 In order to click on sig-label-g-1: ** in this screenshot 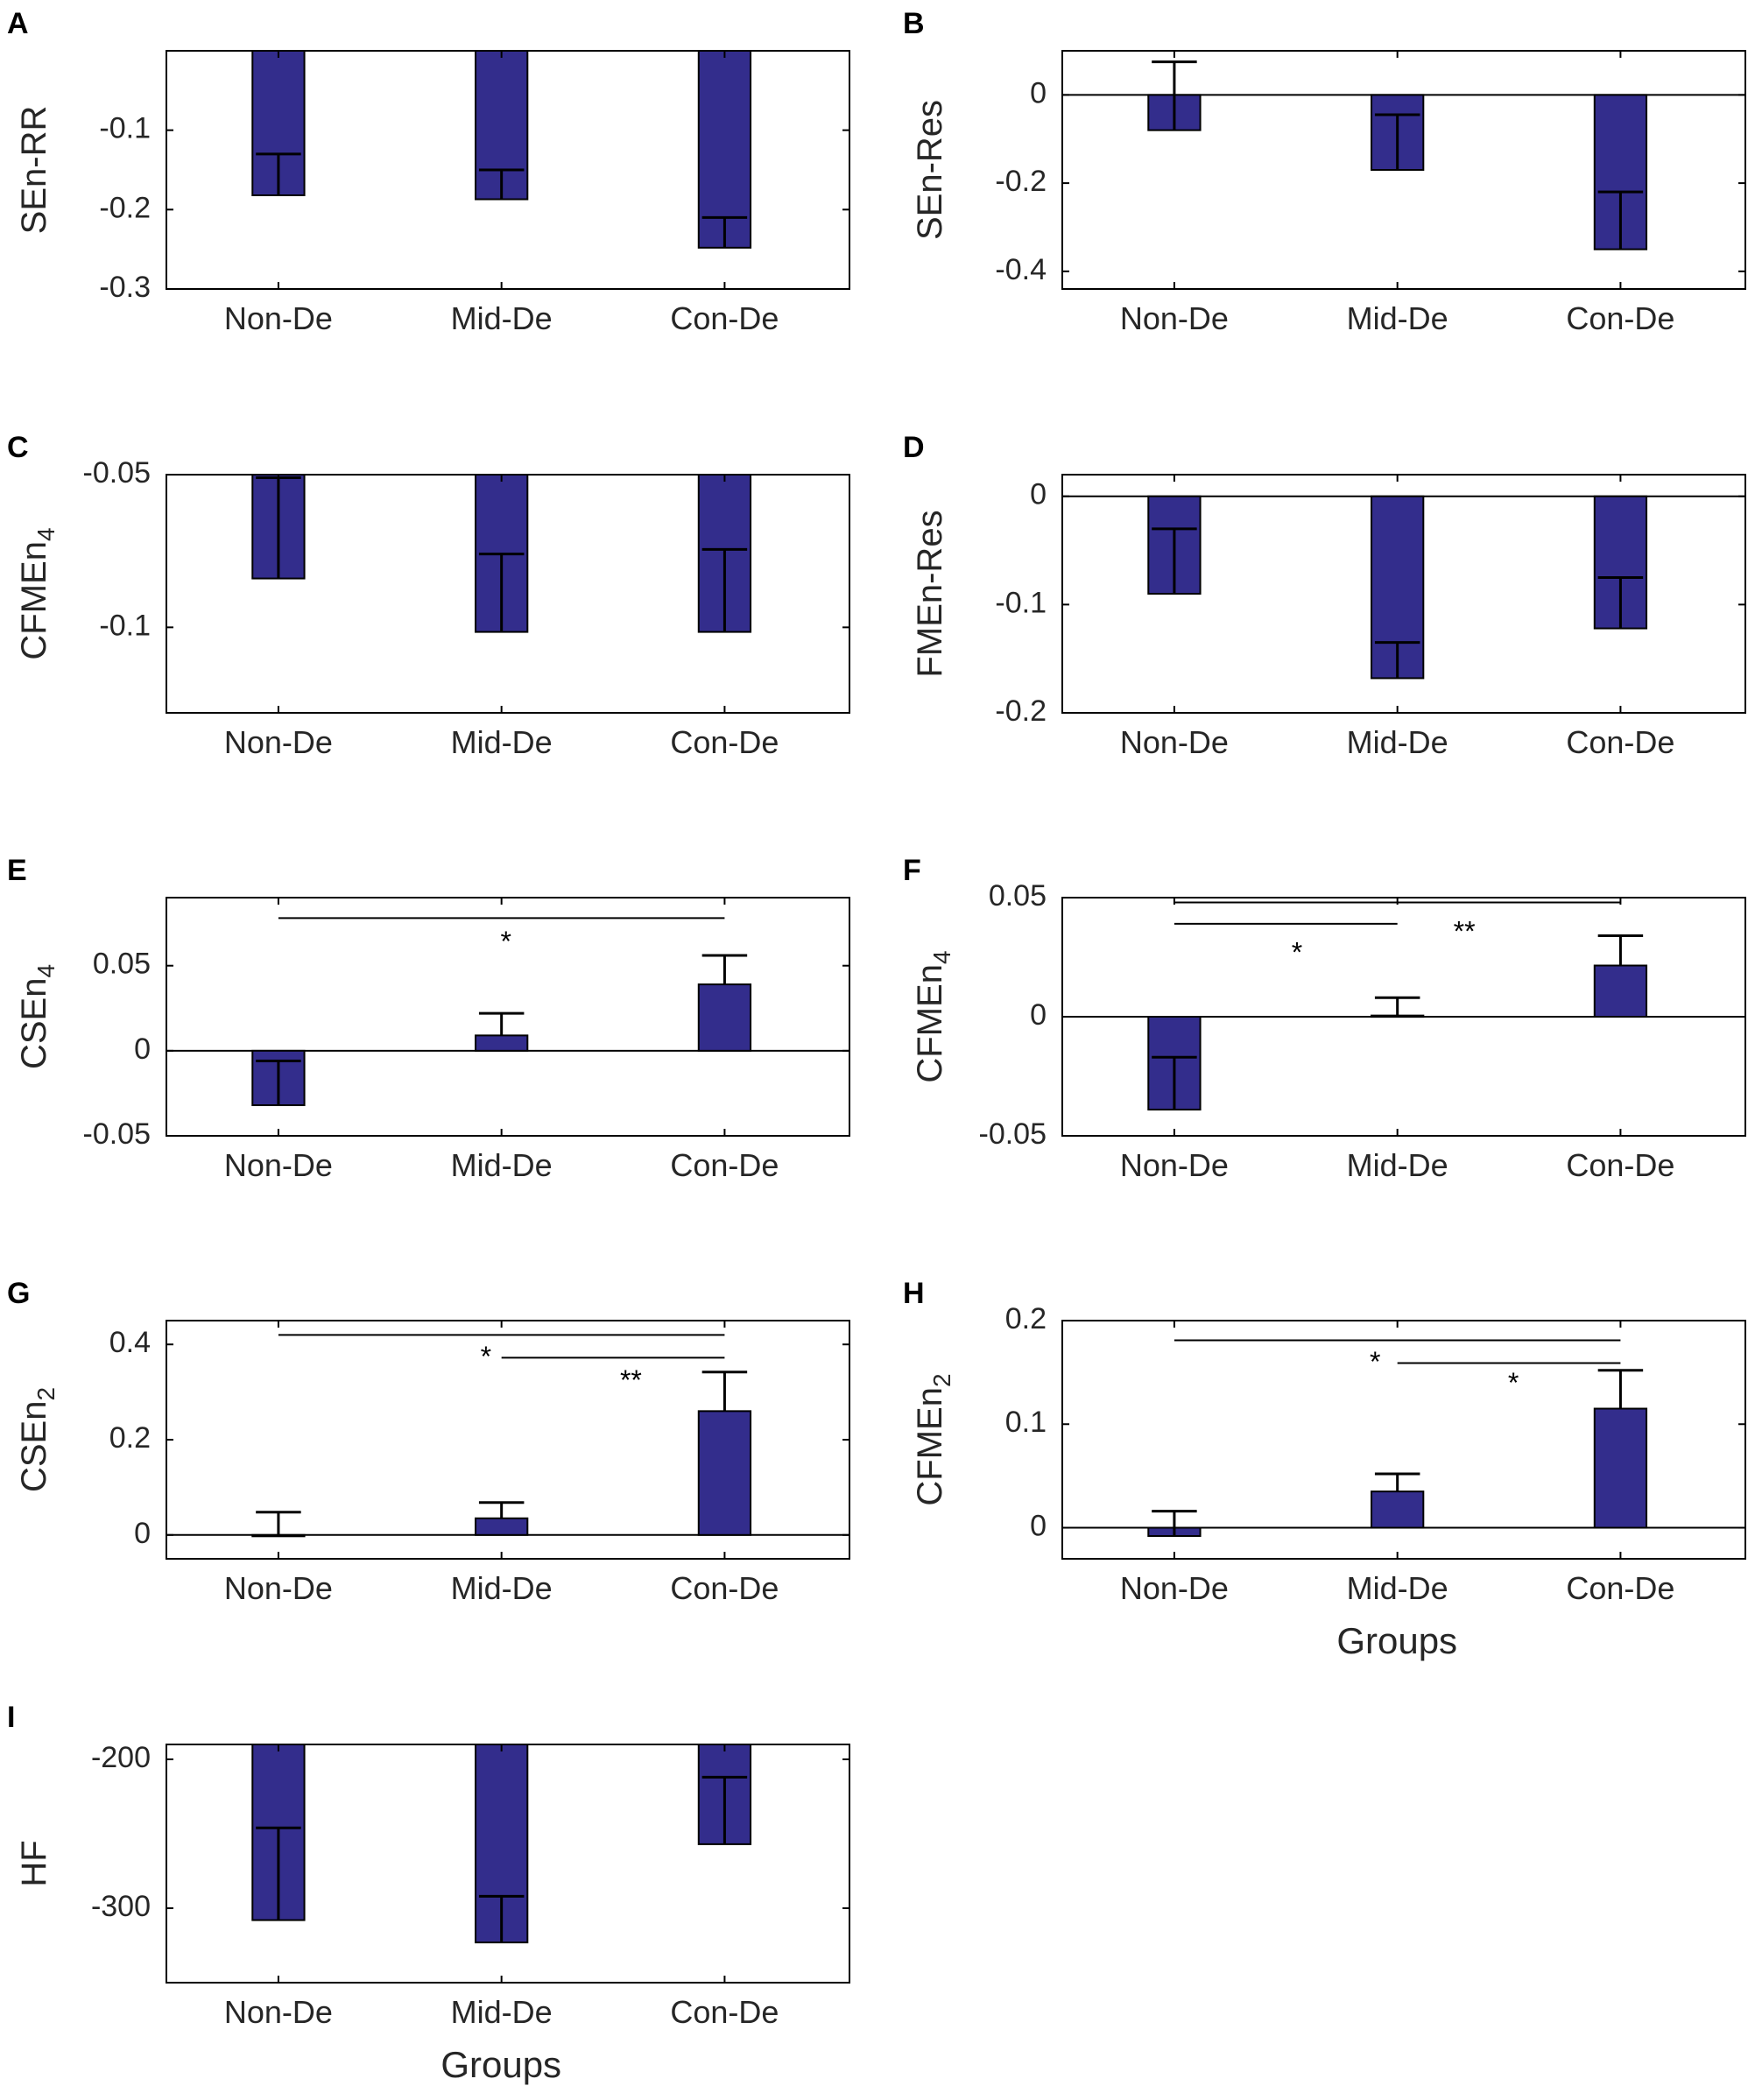, I will do `click(631, 1380)`.